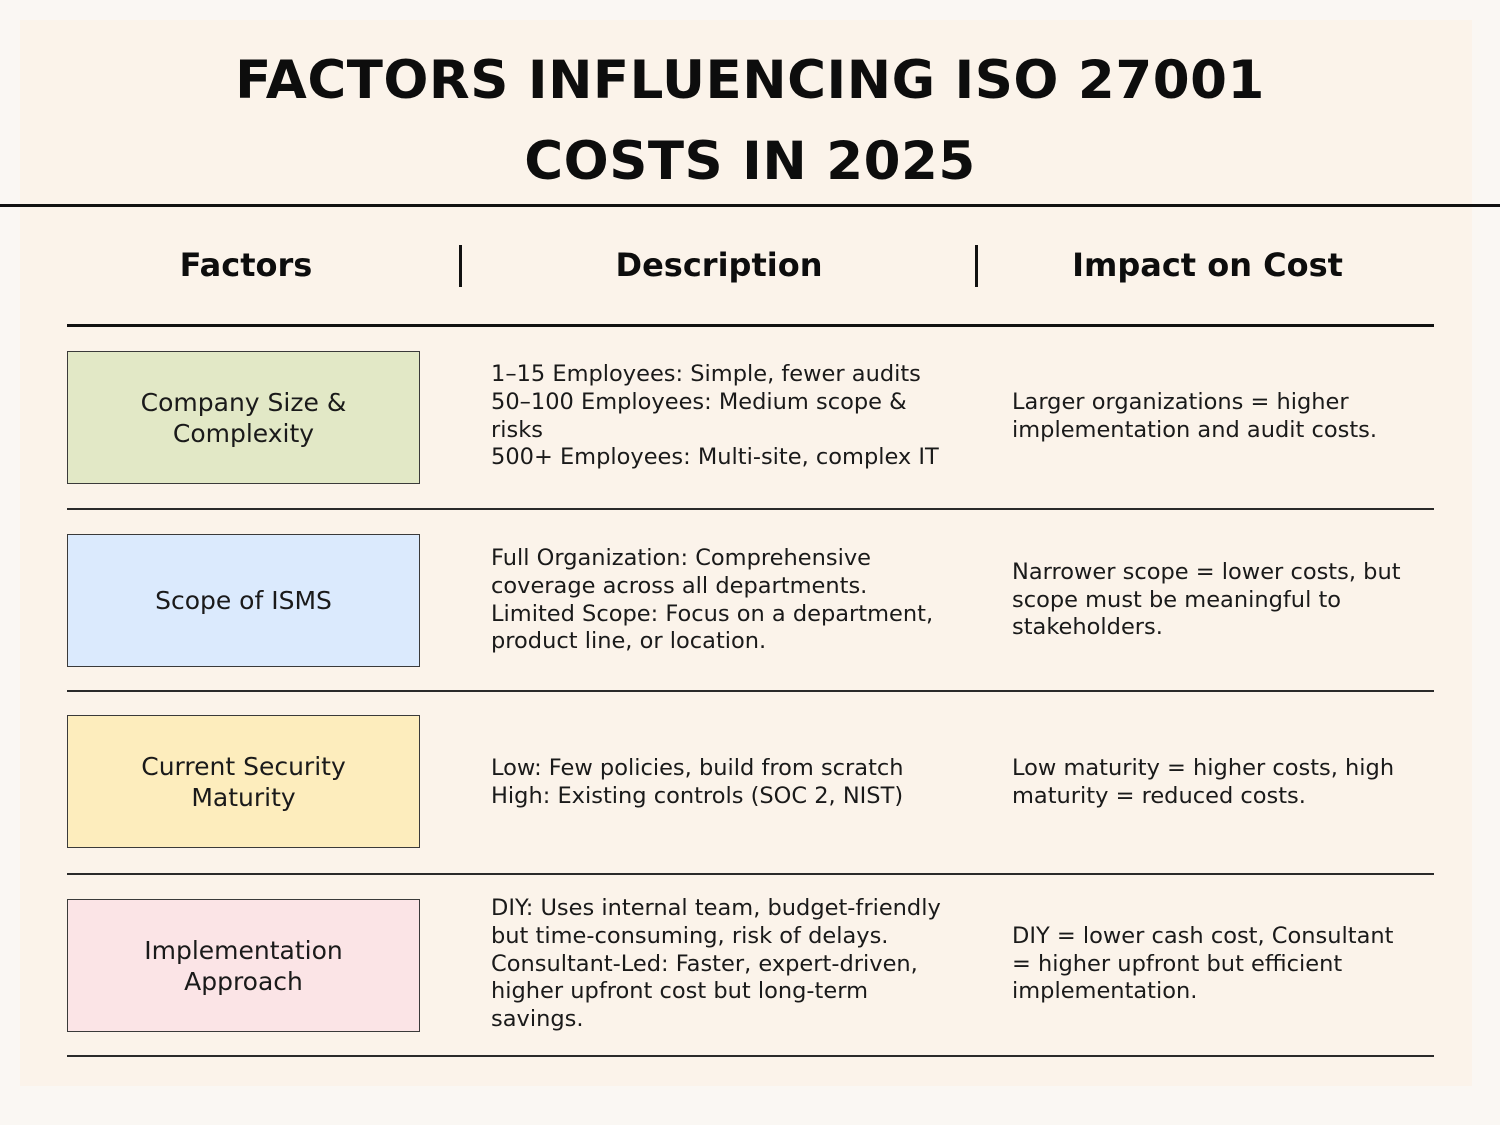 This screenshot has height=1125, width=1500. What do you see at coordinates (243, 781) in the screenshot?
I see `factor-maturity: Current Security Maturity` at bounding box center [243, 781].